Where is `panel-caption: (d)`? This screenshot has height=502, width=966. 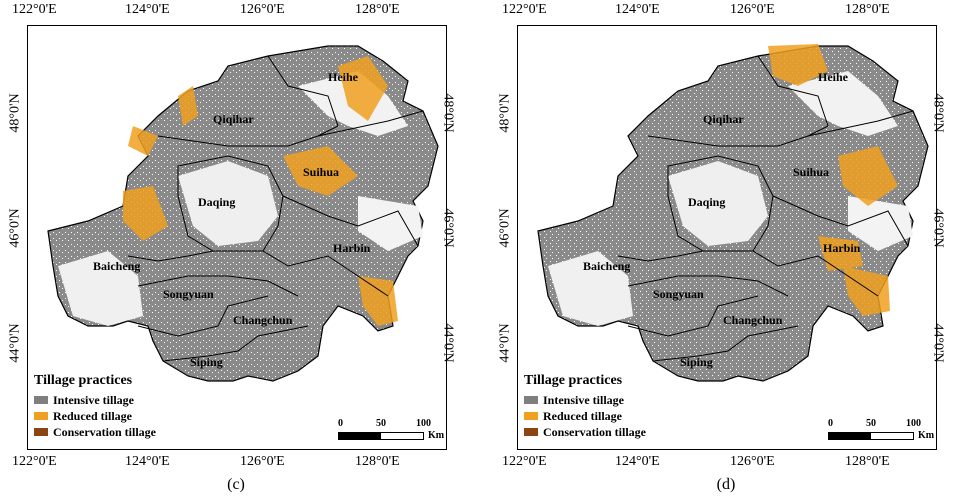
panel-caption: (d) is located at coordinates (726, 484).